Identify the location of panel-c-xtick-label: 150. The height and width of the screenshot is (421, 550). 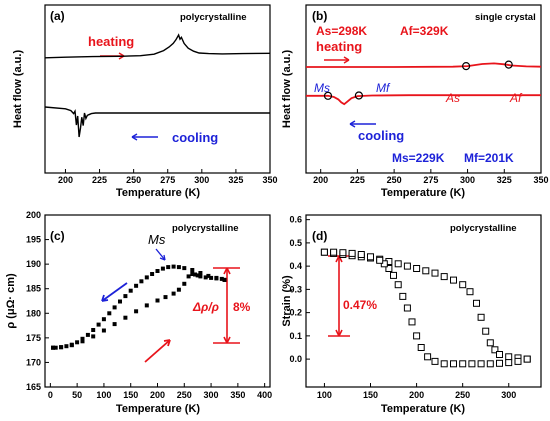
(130, 395).